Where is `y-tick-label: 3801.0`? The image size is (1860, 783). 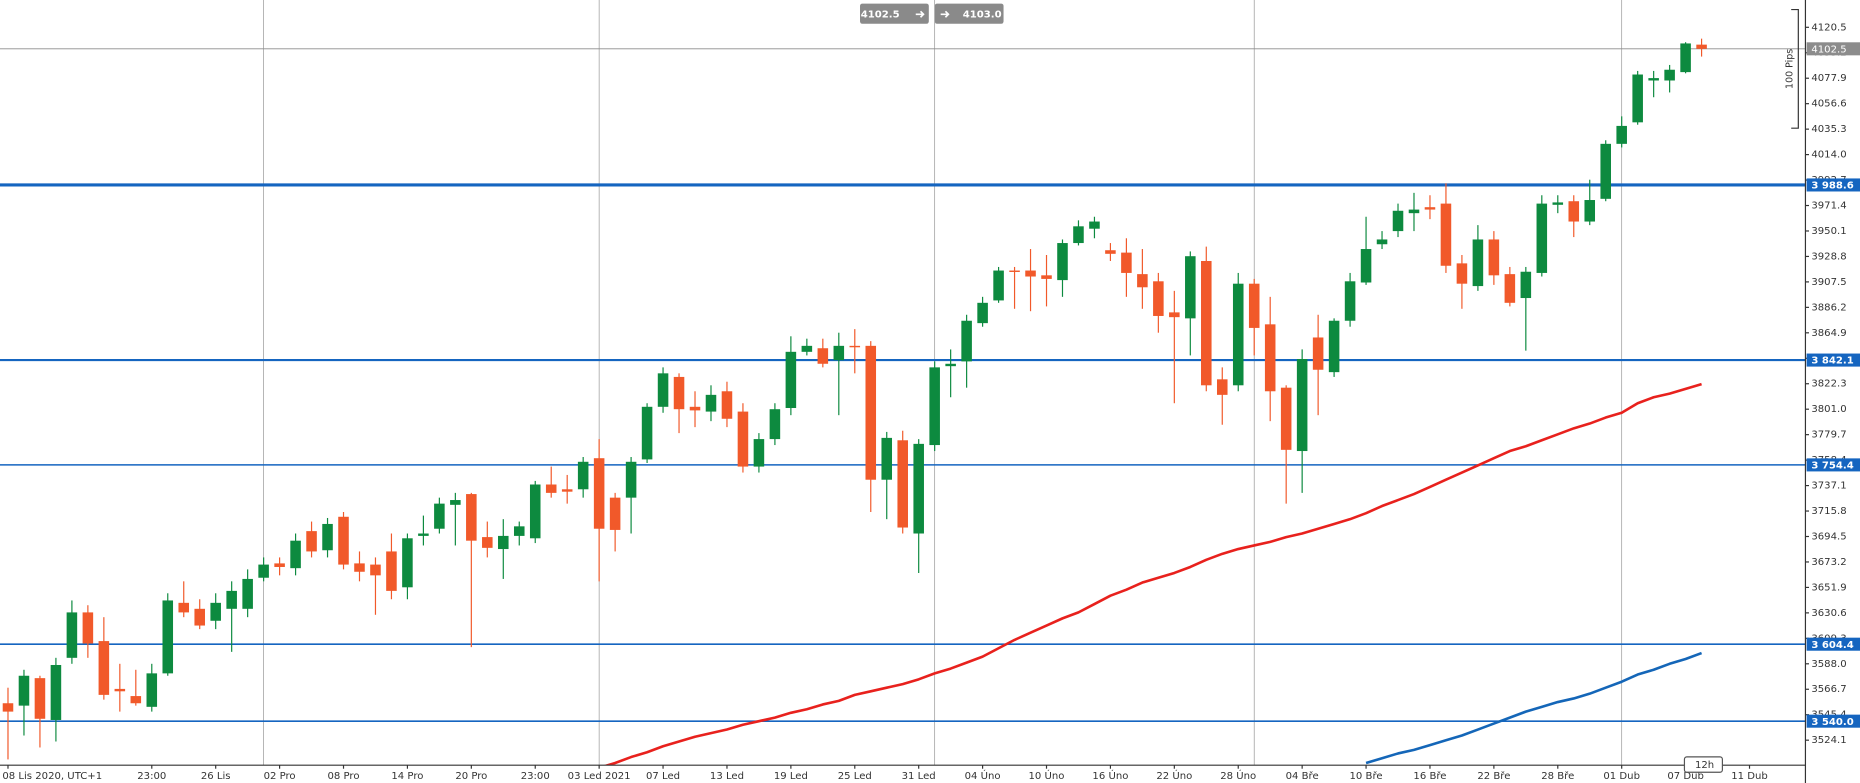 y-tick-label: 3801.0 is located at coordinates (1828, 409).